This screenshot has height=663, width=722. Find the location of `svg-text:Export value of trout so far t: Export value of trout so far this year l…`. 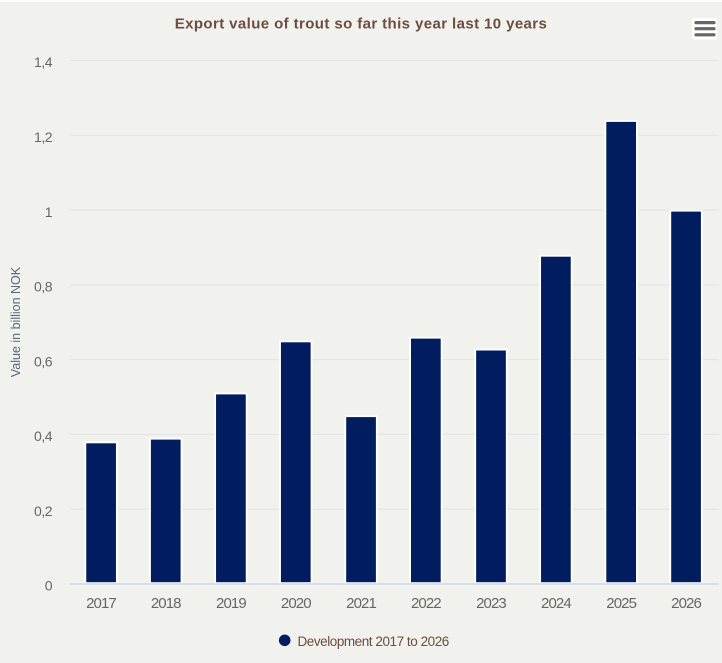

svg-text:Export value of trout so far t: Export value of trout so far this year l… is located at coordinates (361, 24).